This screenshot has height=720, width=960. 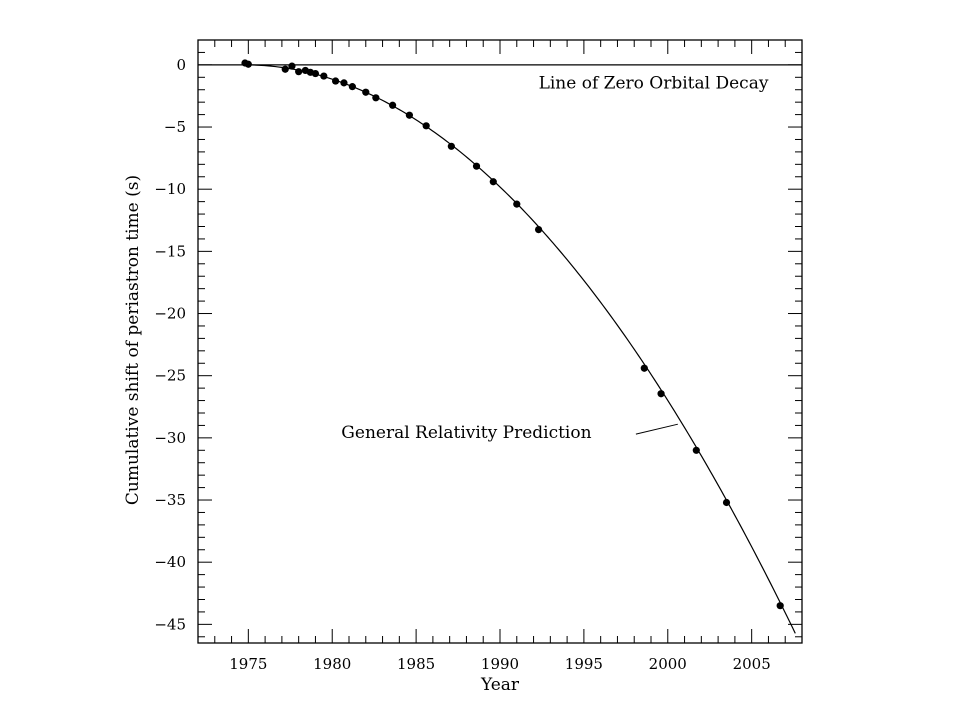 I want to click on y-tick-label: 0, so click(x=181, y=65).